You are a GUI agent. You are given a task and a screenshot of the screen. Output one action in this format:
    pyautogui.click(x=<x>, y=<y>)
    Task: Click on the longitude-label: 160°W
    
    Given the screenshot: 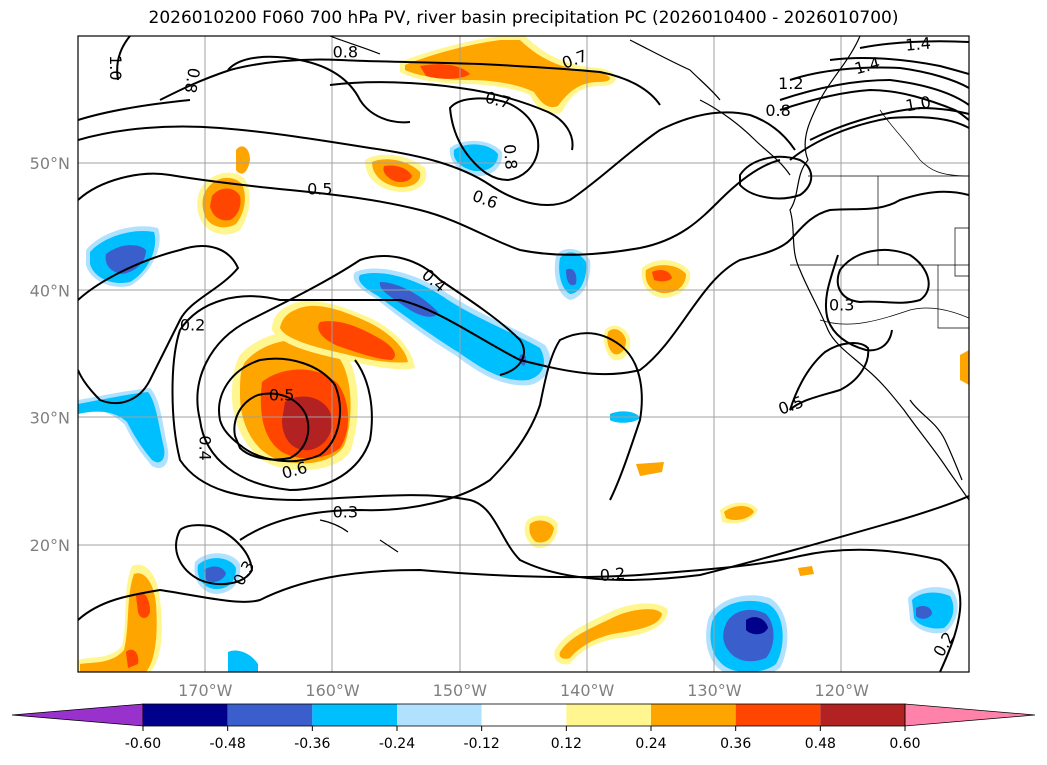 What is the action you would take?
    pyautogui.click(x=332, y=690)
    